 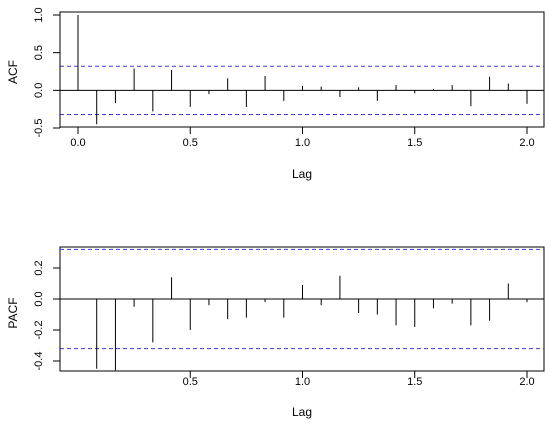 What do you see at coordinates (13, 72) in the screenshot?
I see `acf-y-axis-title: ACF` at bounding box center [13, 72].